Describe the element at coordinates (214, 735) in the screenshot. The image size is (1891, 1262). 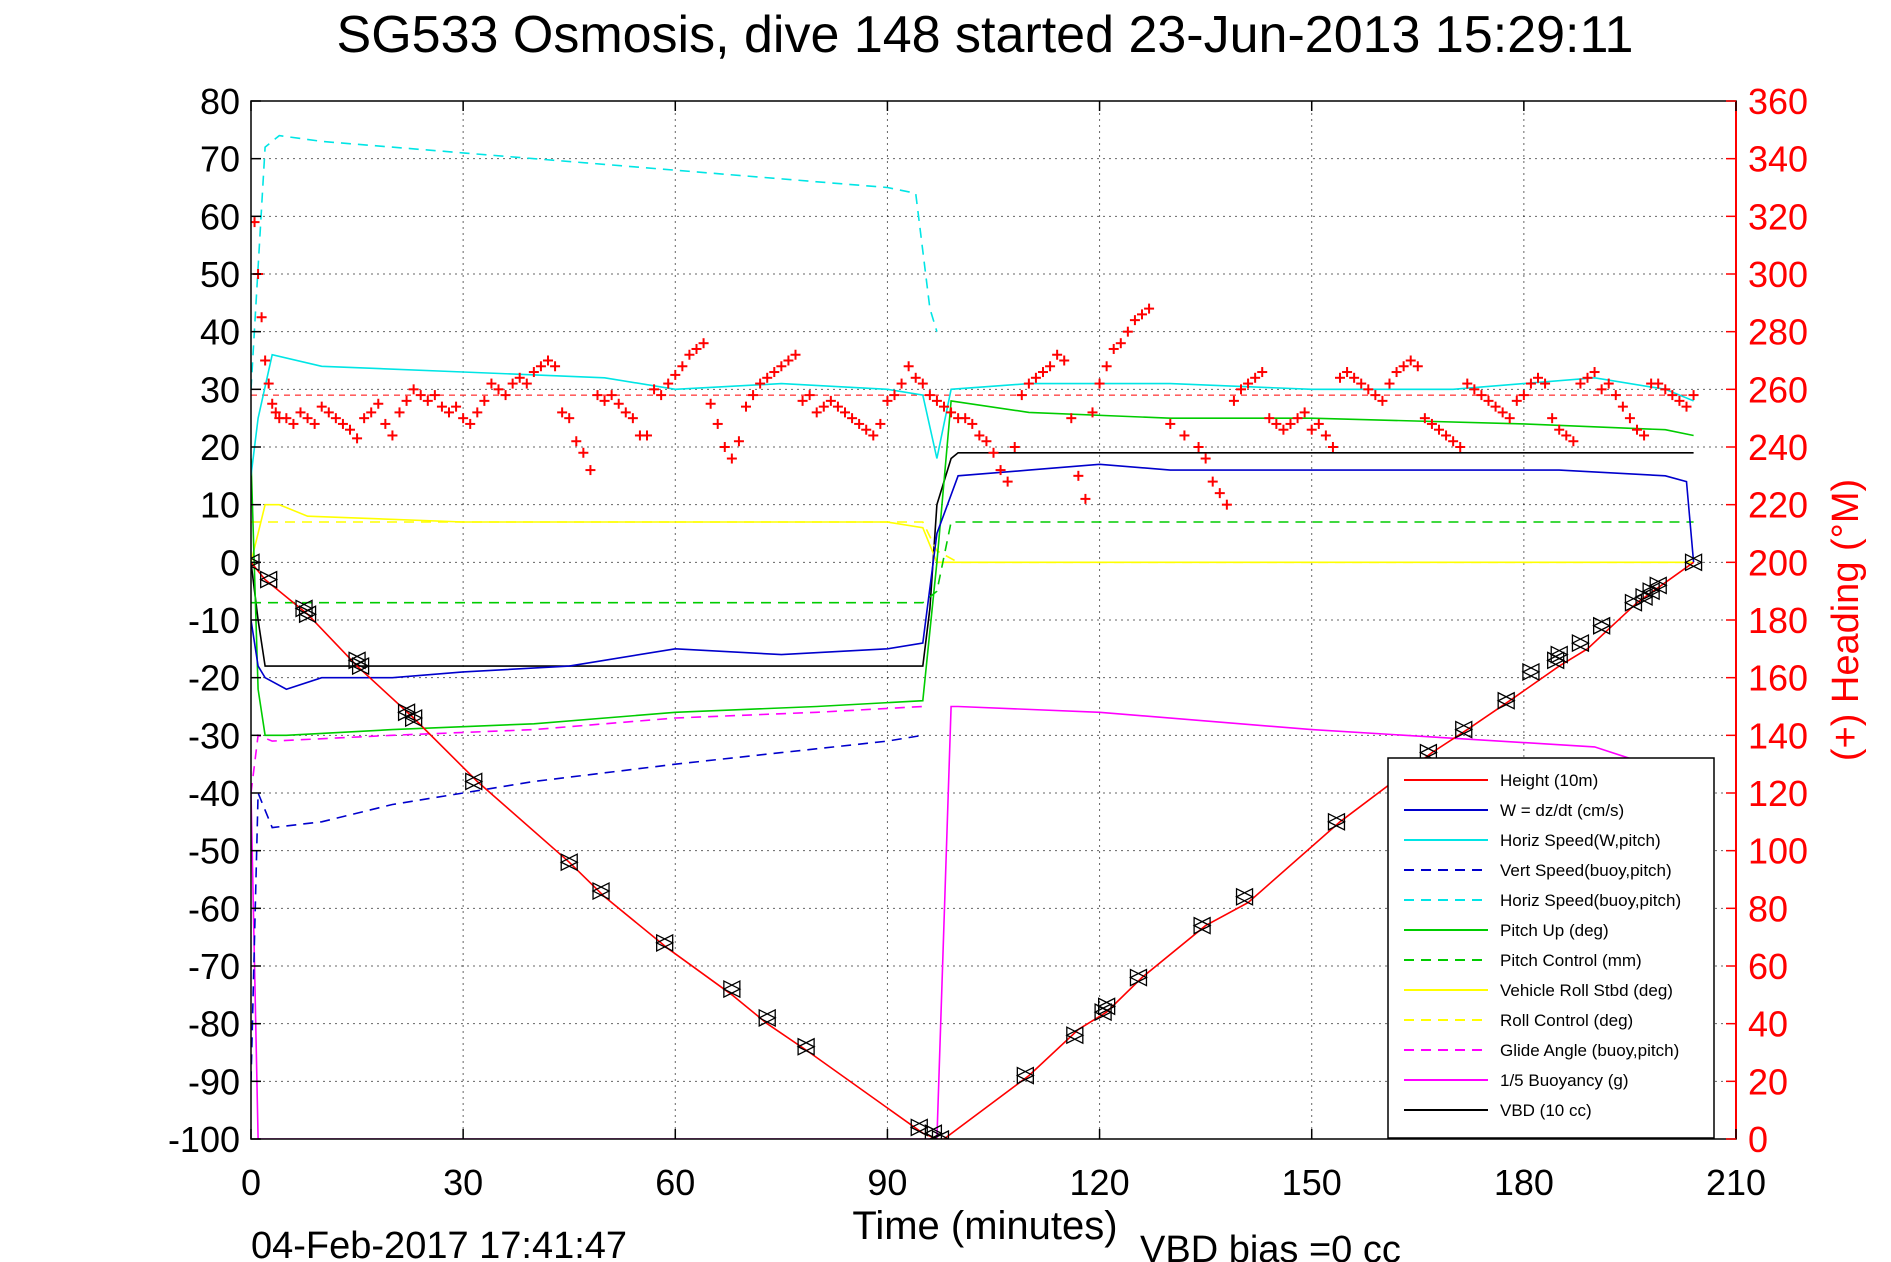
I see `y-tick-label: -30` at that location.